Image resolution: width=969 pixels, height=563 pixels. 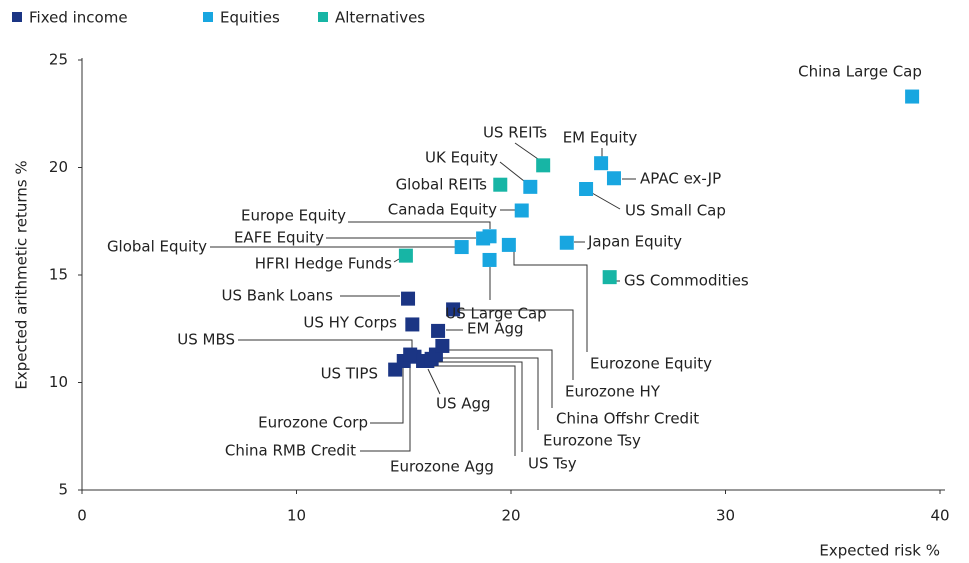 I want to click on x-tick-label: 10, so click(x=296, y=516).